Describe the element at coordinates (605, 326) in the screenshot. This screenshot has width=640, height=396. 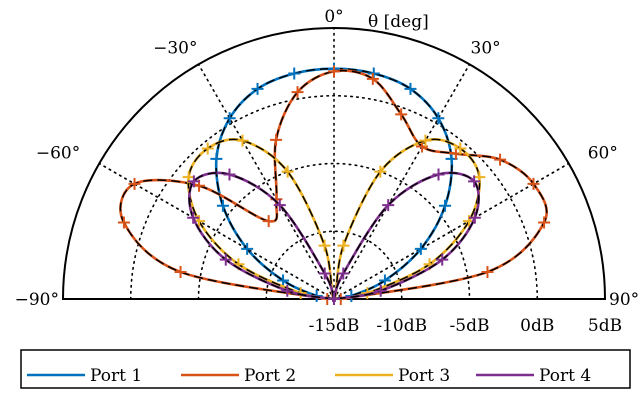
I see `radial-tick-label: 5dB` at that location.